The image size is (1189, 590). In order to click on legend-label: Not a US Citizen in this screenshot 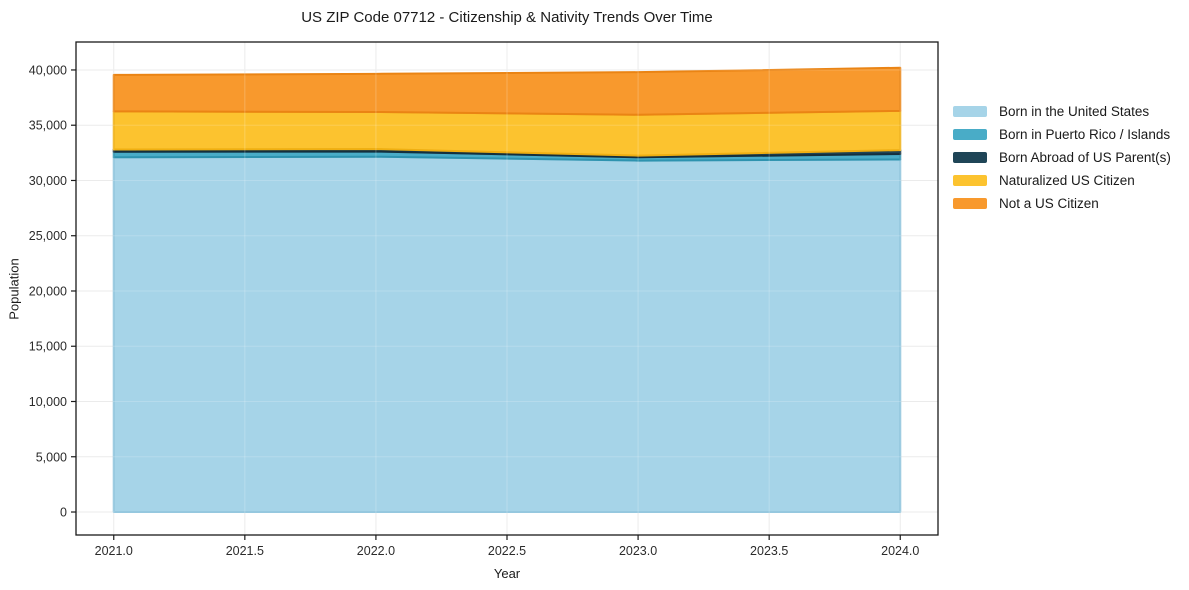, I will do `click(1049, 203)`.